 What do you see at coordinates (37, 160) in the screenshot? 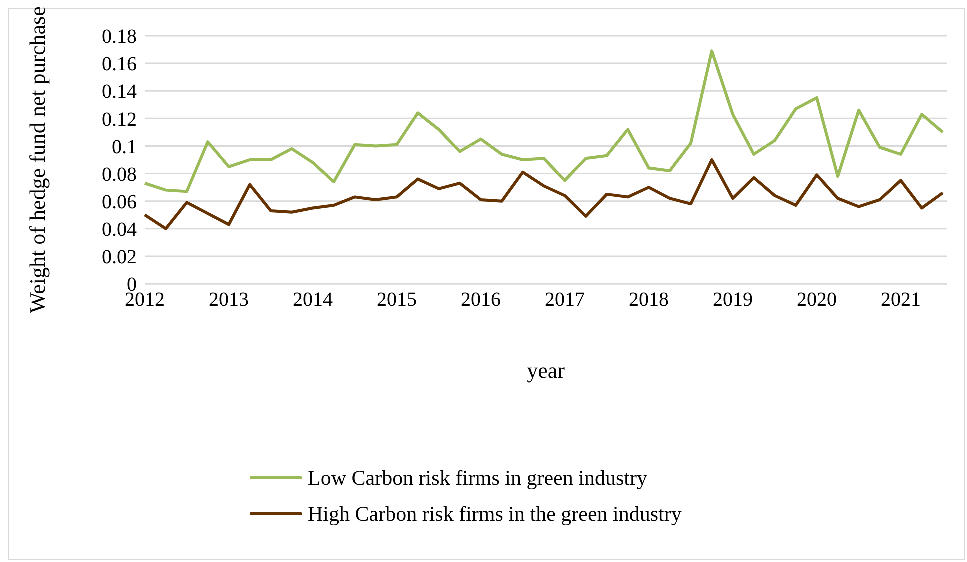
I see `y-axis-title: Weight of hedge fund net purchase` at bounding box center [37, 160].